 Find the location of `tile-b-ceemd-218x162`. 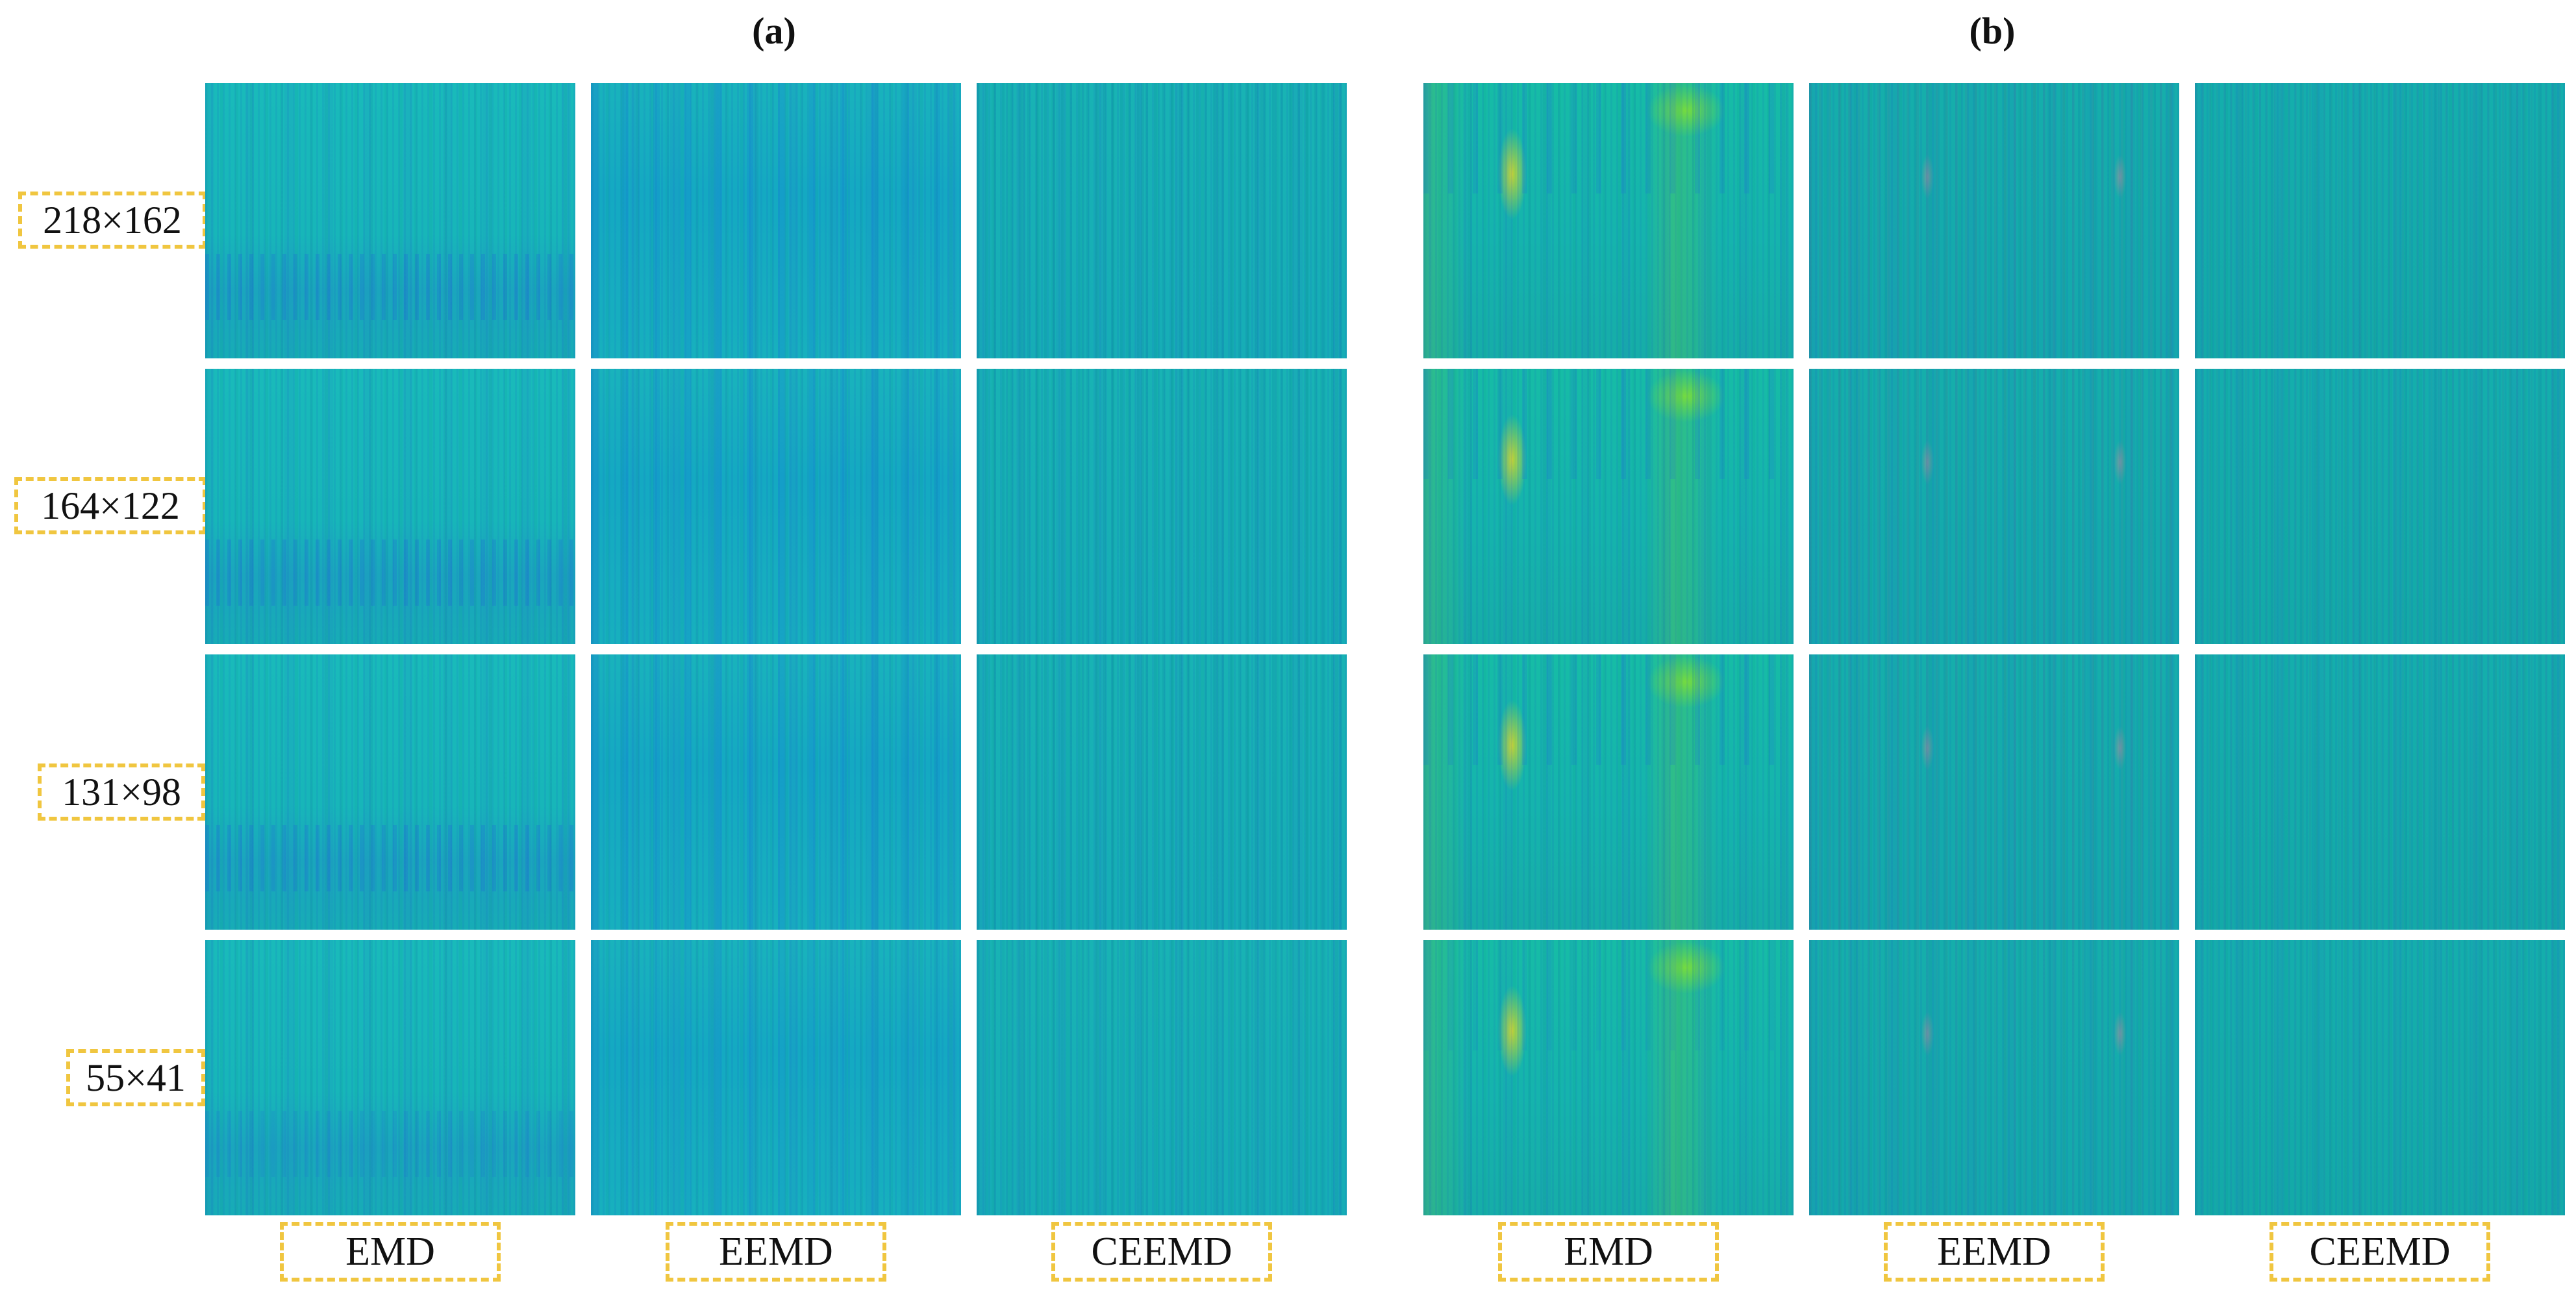

tile-b-ceemd-218x162 is located at coordinates (2380, 220).